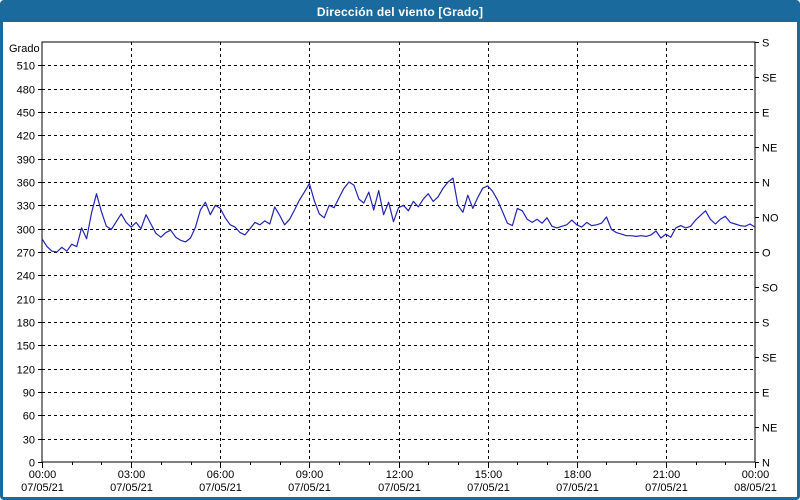 This screenshot has height=500, width=800. I want to click on x-time-label: 06:00, so click(221, 475).